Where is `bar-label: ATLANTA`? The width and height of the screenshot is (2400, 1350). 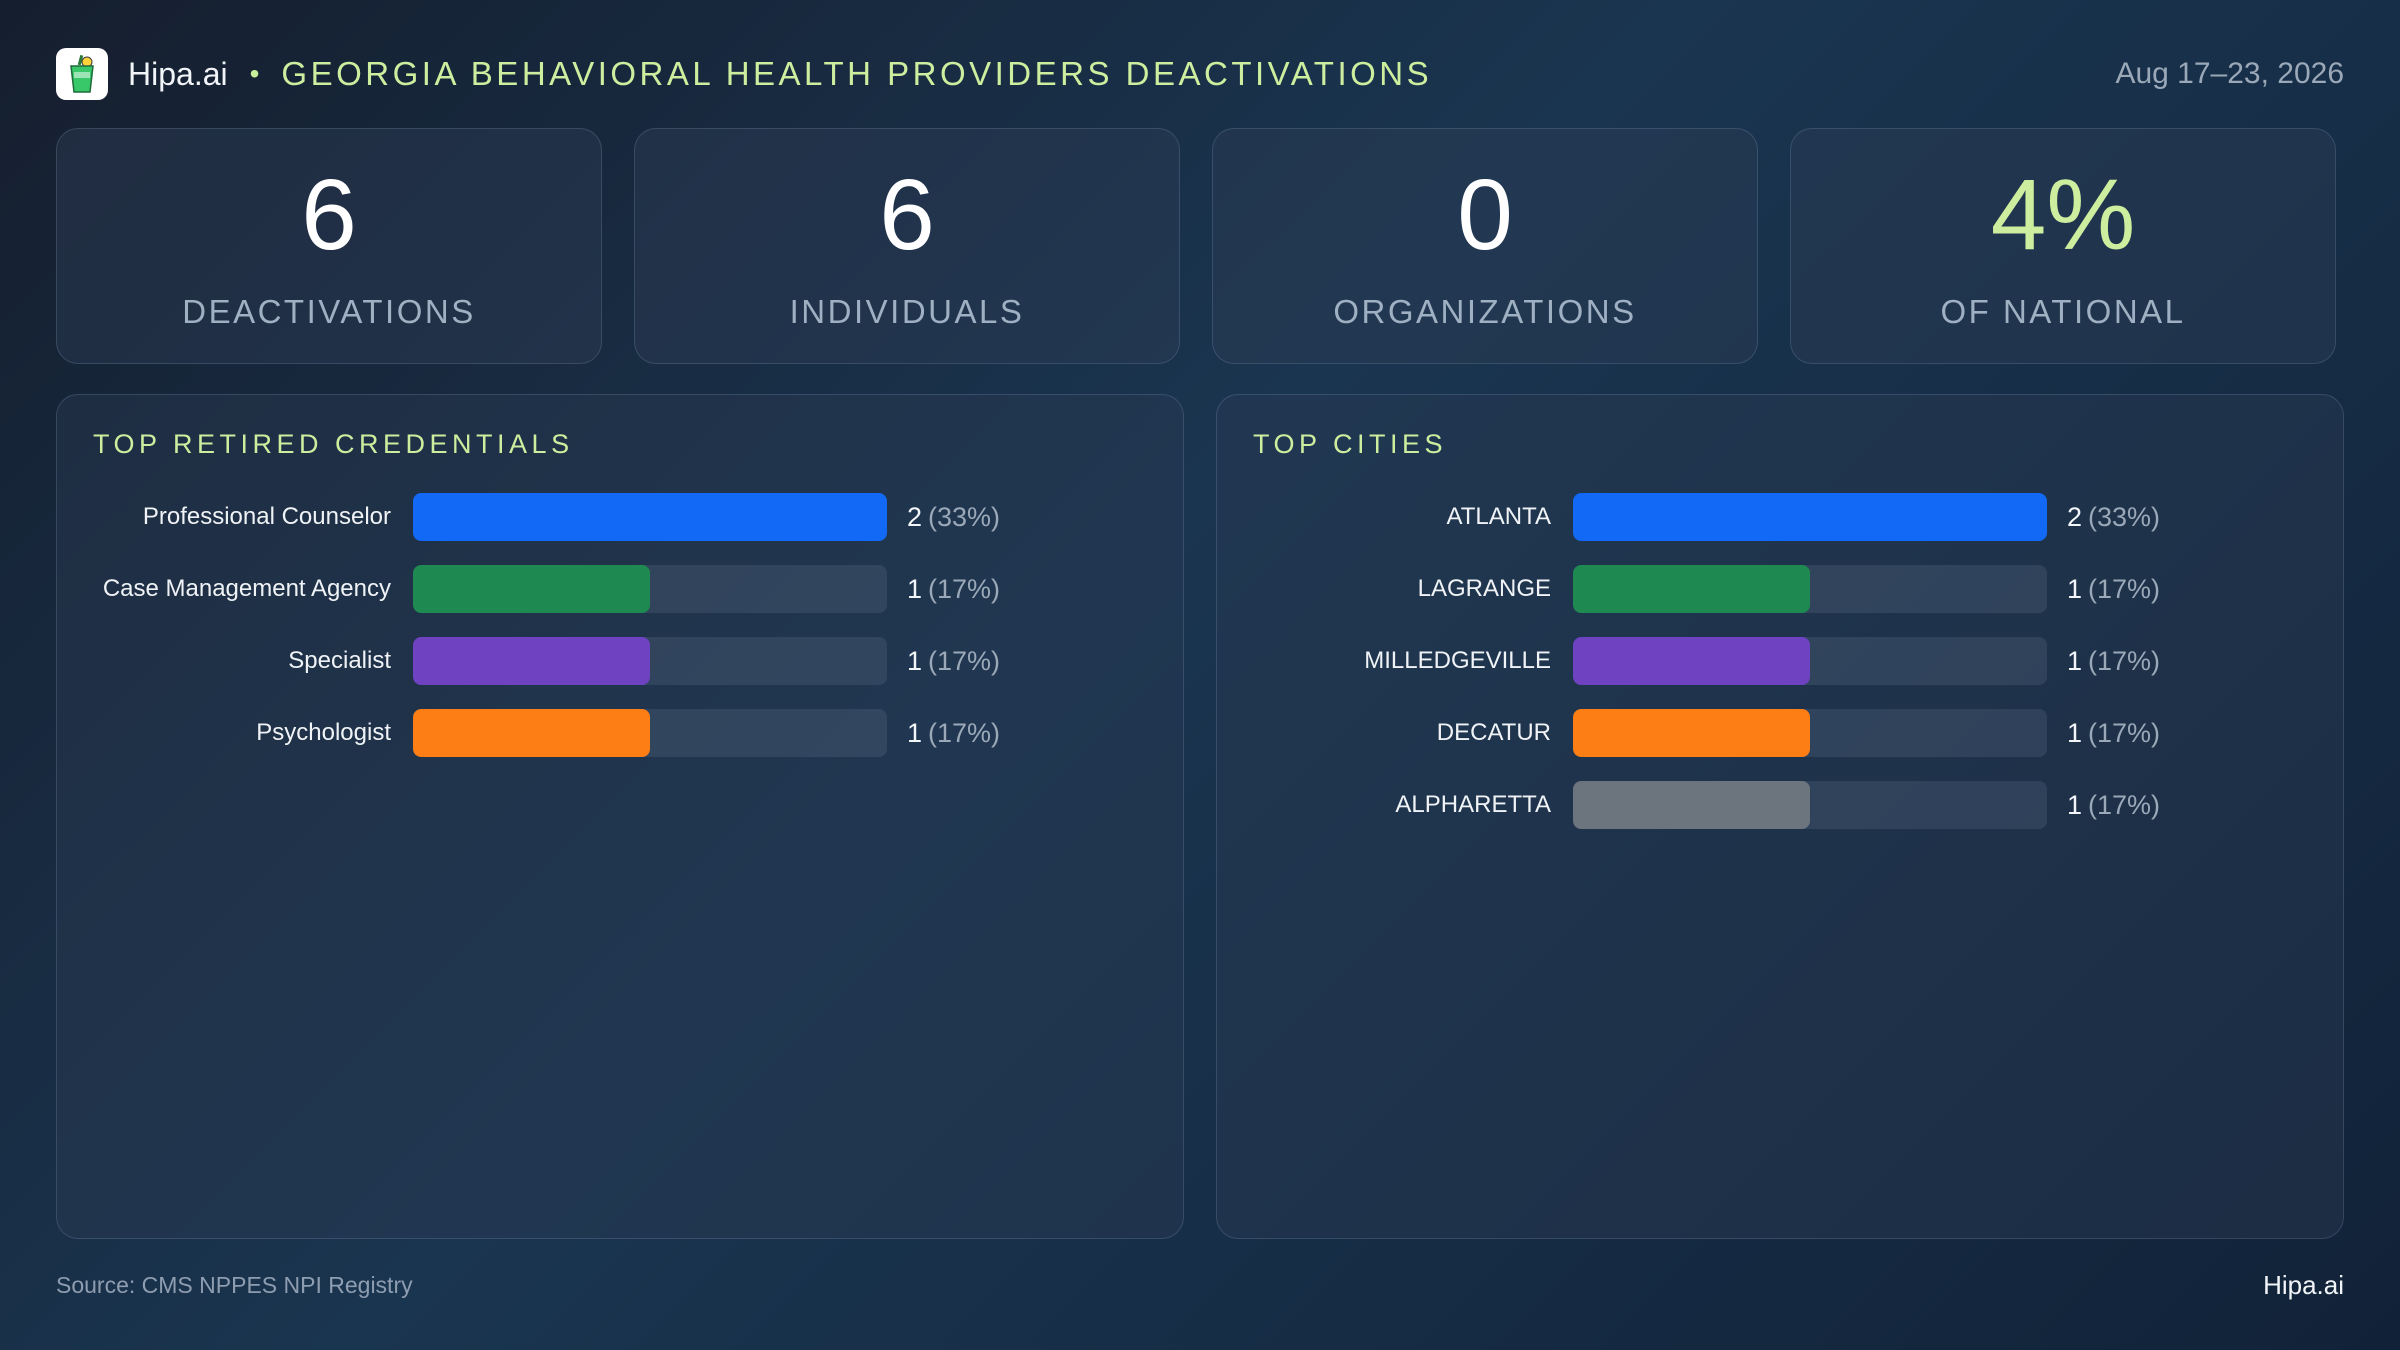
bar-label: ATLANTA is located at coordinates (1498, 516).